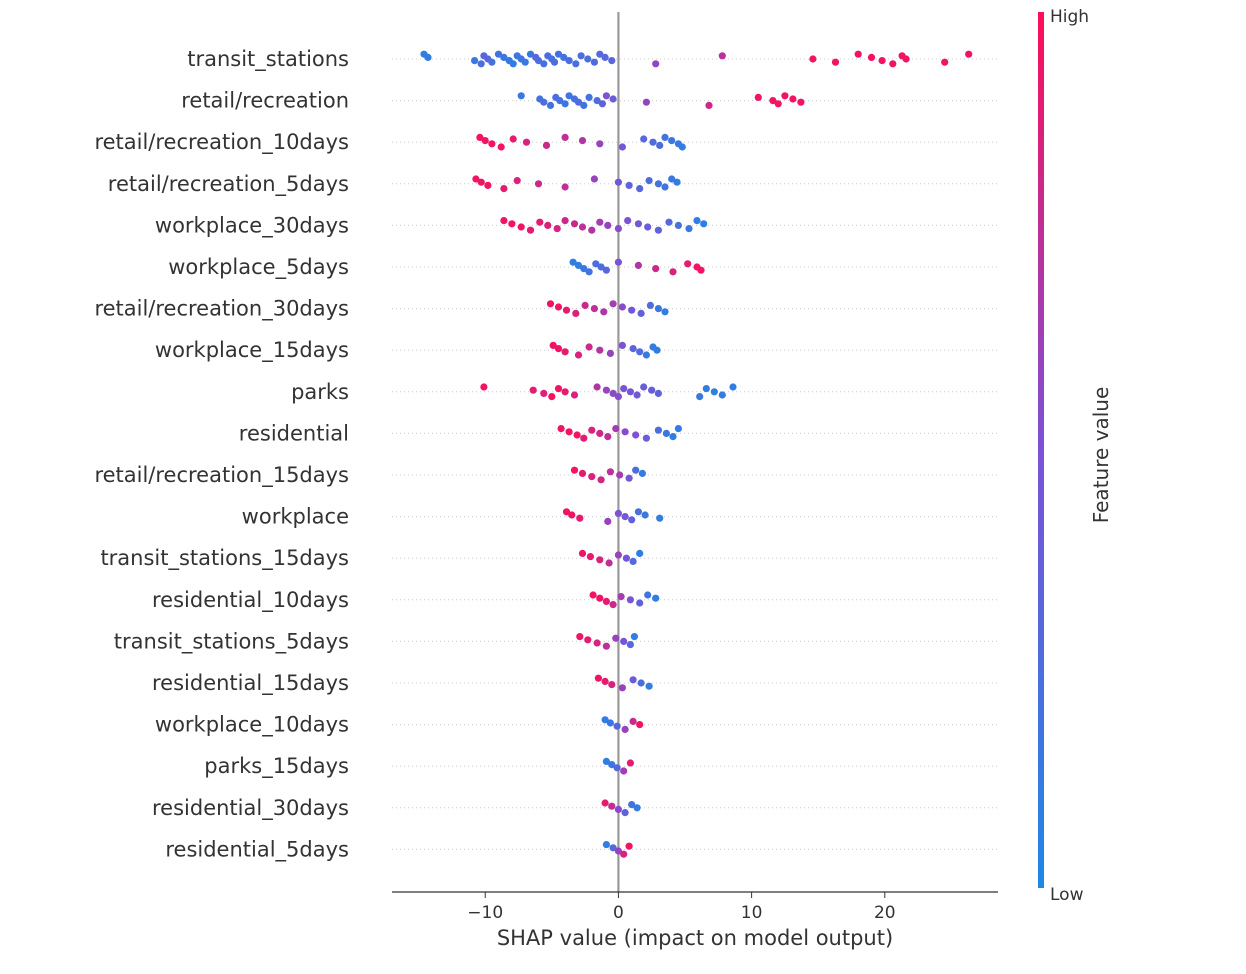 The height and width of the screenshot is (974, 1246). I want to click on feature-label: residential_5days, so click(257, 849).